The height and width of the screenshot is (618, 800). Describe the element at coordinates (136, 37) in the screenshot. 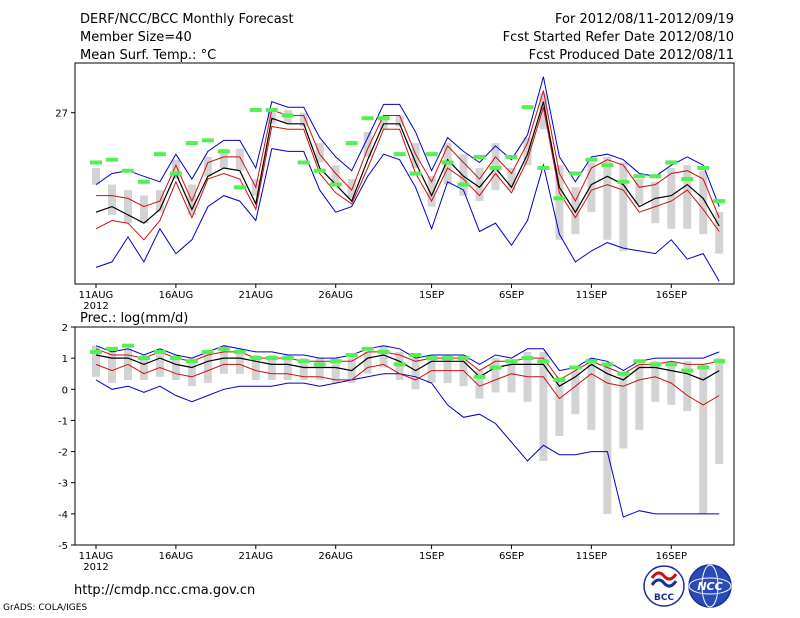

I see `member-size-label: Member Size=40` at that location.